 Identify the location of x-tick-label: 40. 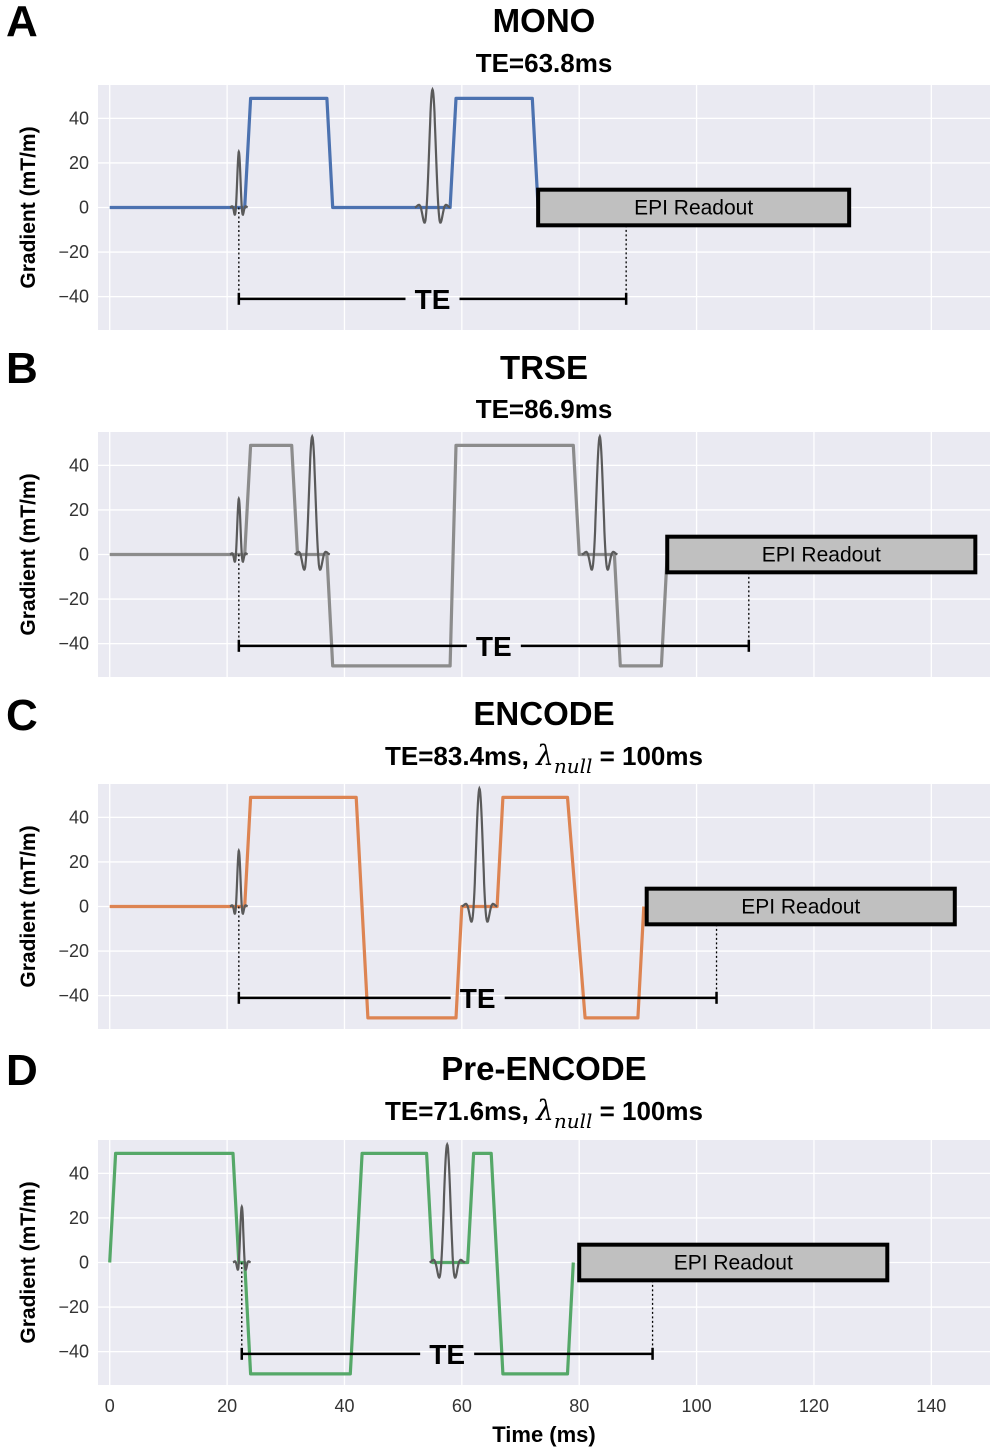
(344, 1406).